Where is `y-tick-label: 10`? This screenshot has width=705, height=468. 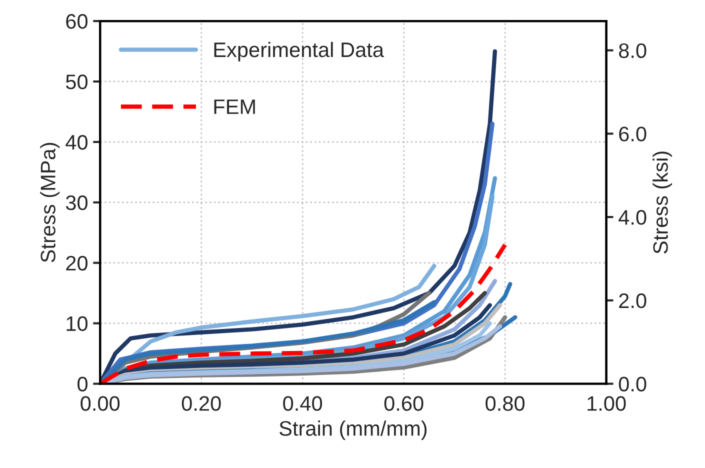 y-tick-label: 10 is located at coordinates (77, 324).